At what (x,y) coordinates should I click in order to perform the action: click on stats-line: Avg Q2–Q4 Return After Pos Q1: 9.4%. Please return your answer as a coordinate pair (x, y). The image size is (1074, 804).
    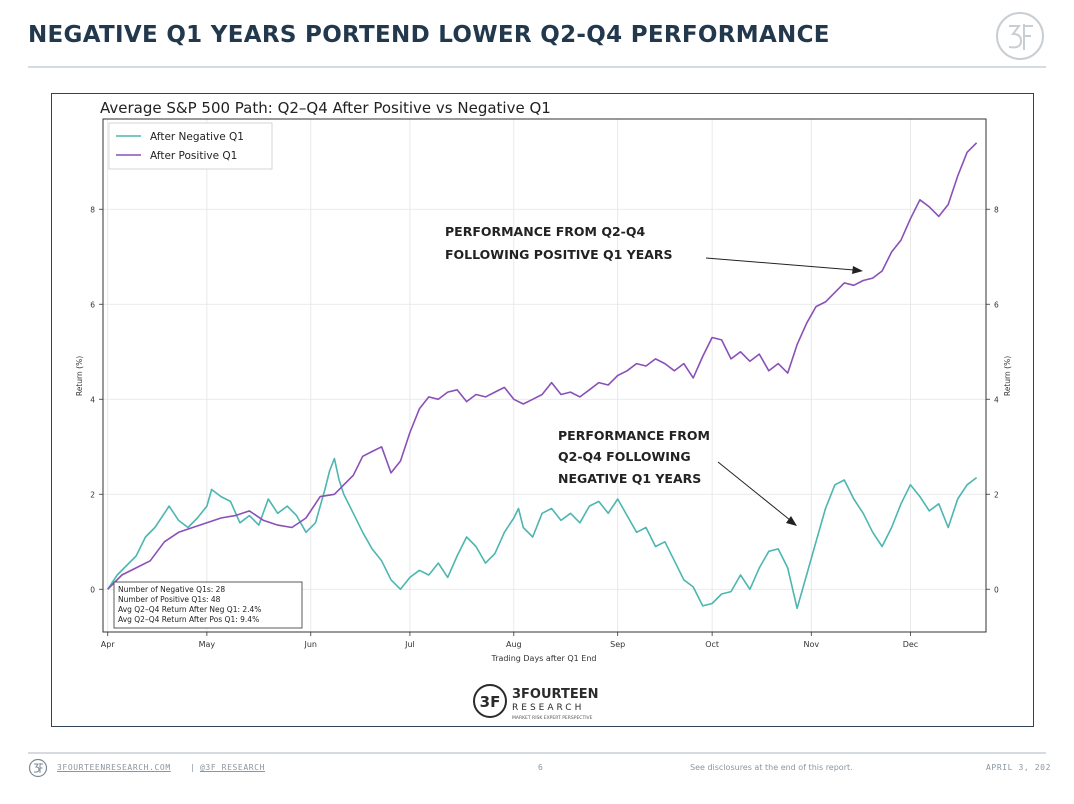
    Looking at the image, I should click on (188, 619).